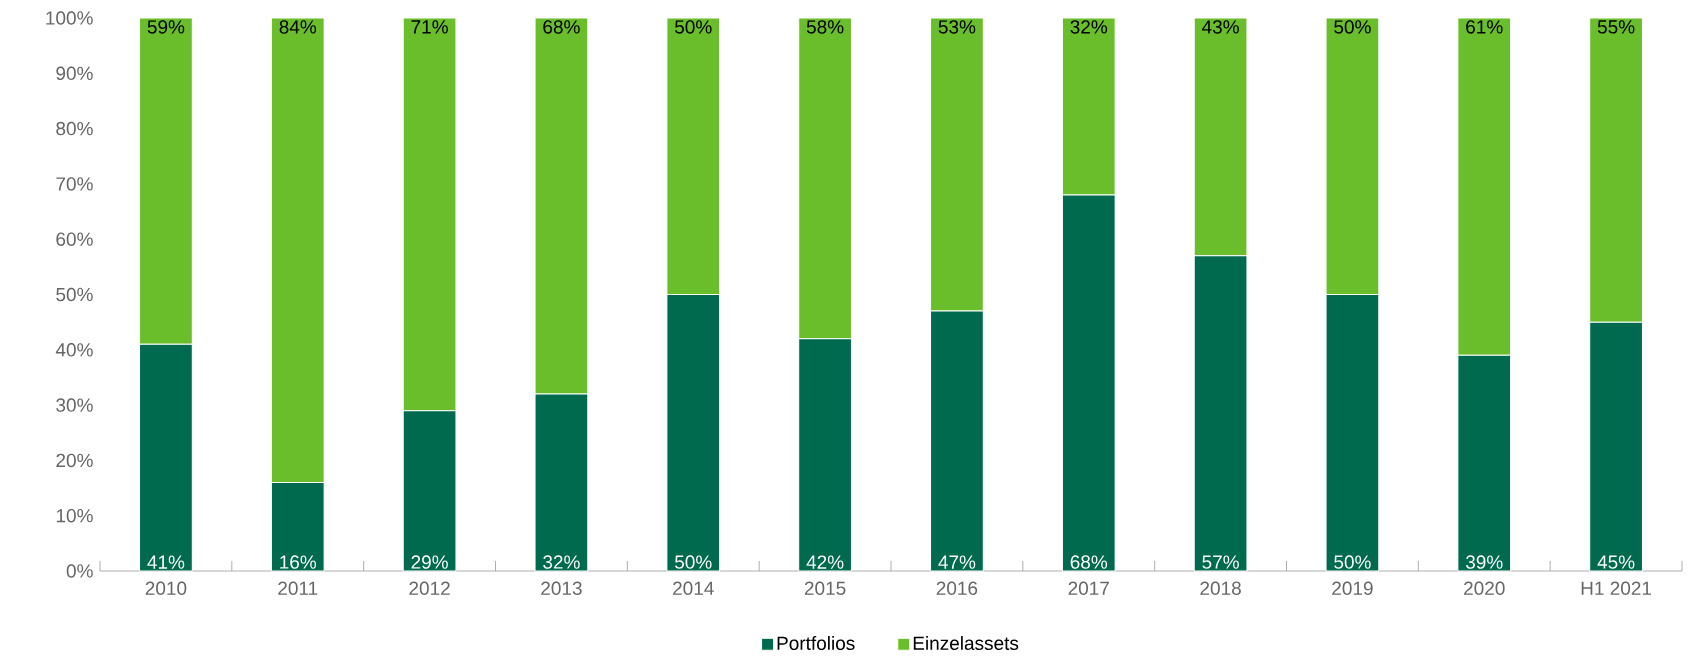 The height and width of the screenshot is (657, 1690). I want to click on x-tick-label: H1 2021, so click(1616, 588).